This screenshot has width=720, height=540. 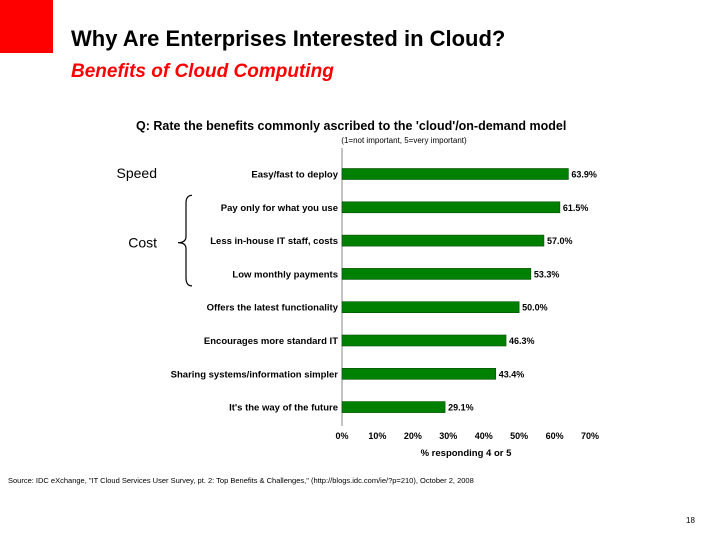 What do you see at coordinates (283, 408) in the screenshot?
I see `category-label: It's the way of the future` at bounding box center [283, 408].